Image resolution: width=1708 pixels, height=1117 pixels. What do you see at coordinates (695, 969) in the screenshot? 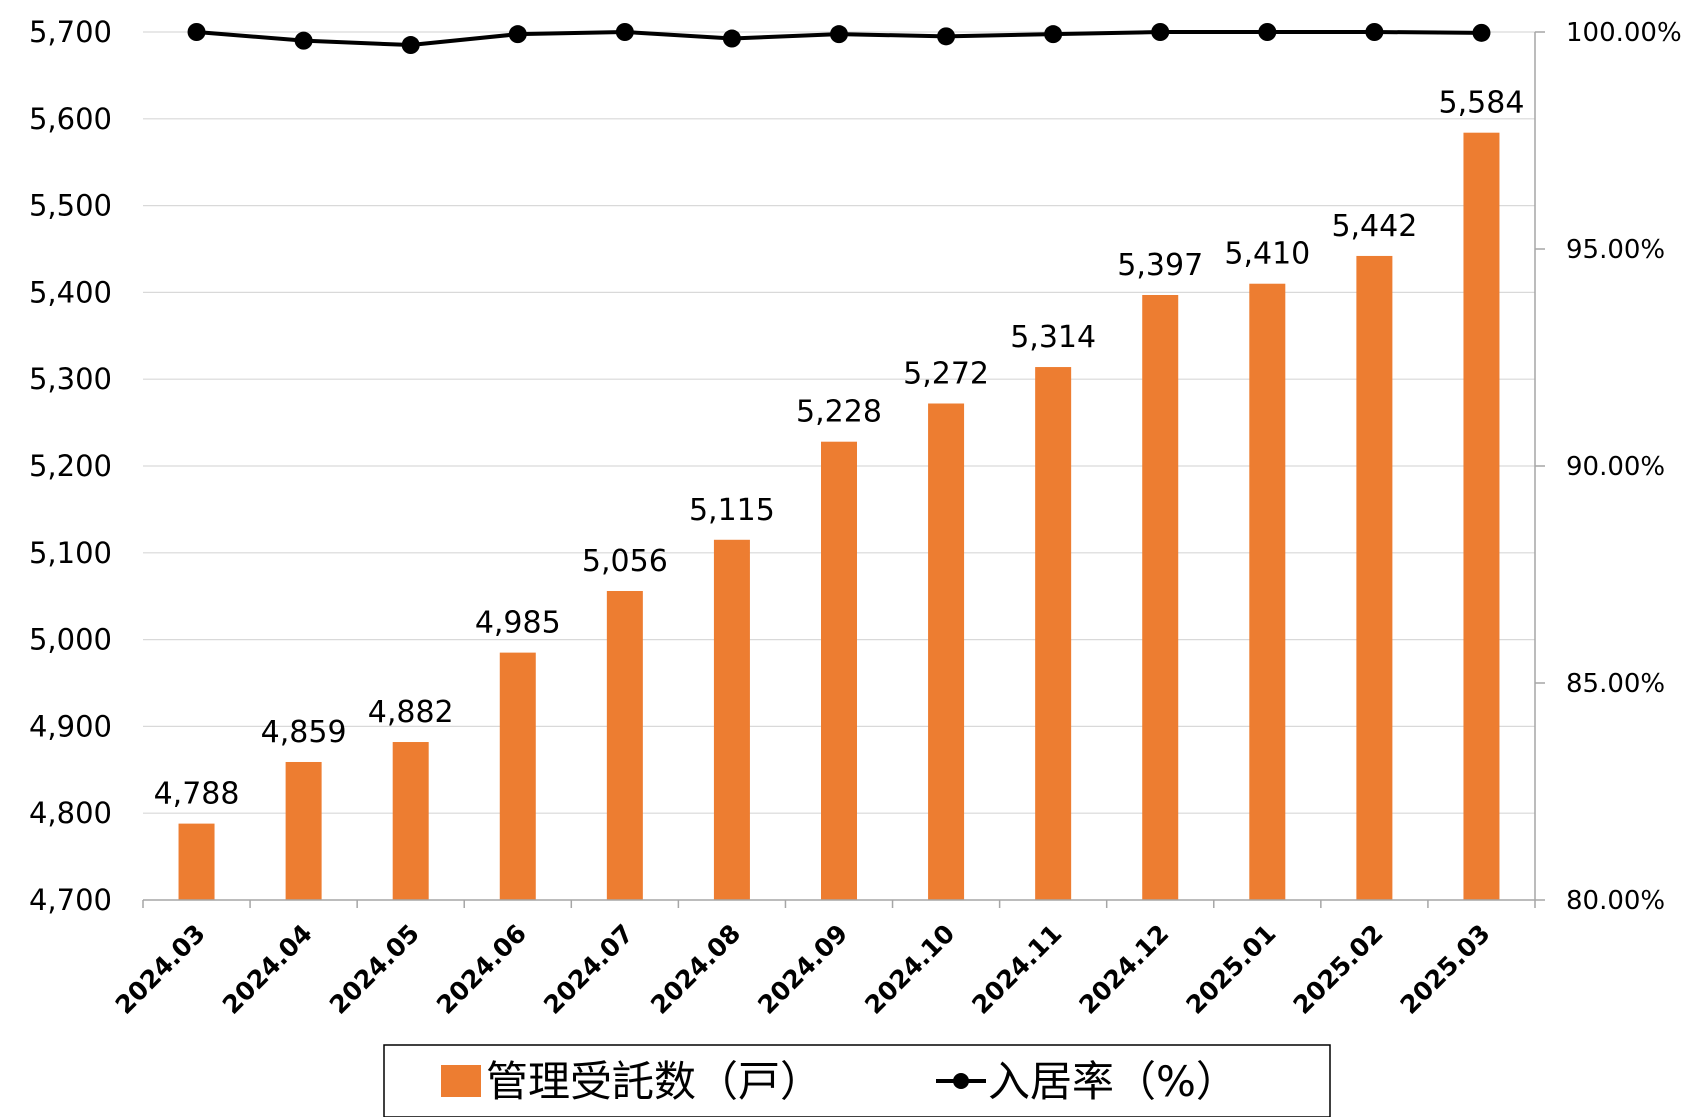
I see `x-tick-label: 2024.08` at bounding box center [695, 969].